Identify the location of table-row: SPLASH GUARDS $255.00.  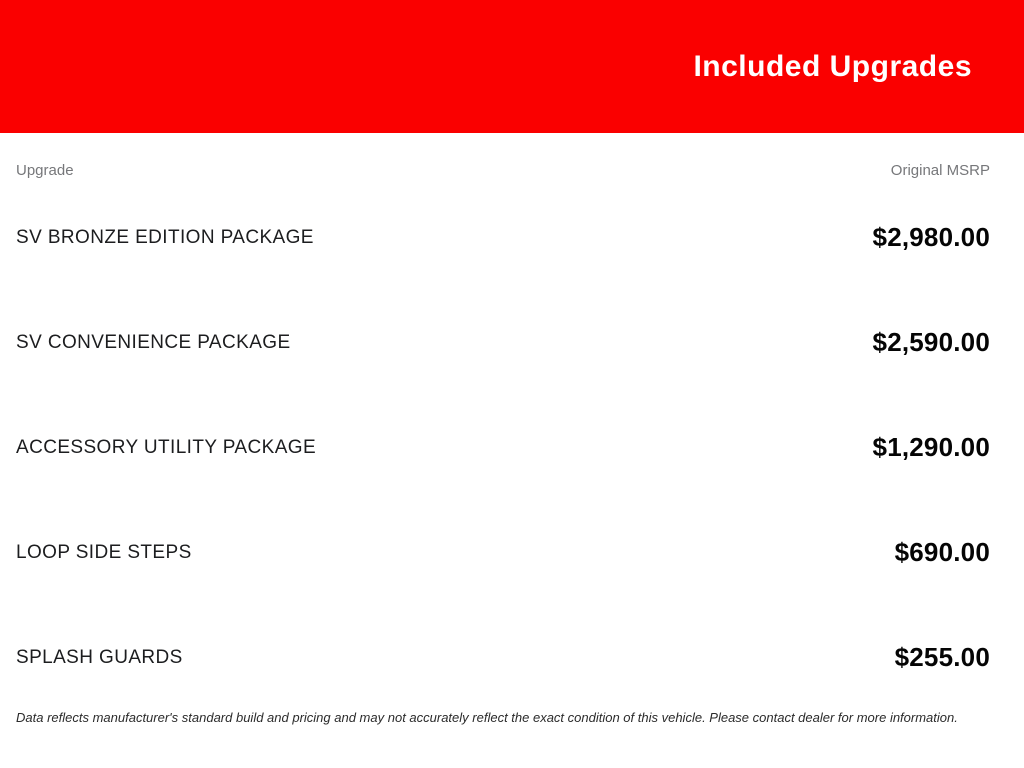
(503, 657).